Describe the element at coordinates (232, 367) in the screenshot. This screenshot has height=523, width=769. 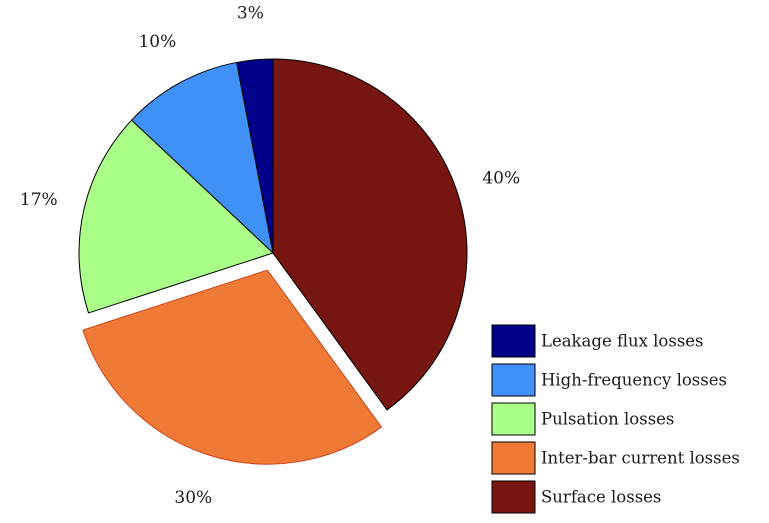
I see `pie-slice-inter-bar-current-losses` at that location.